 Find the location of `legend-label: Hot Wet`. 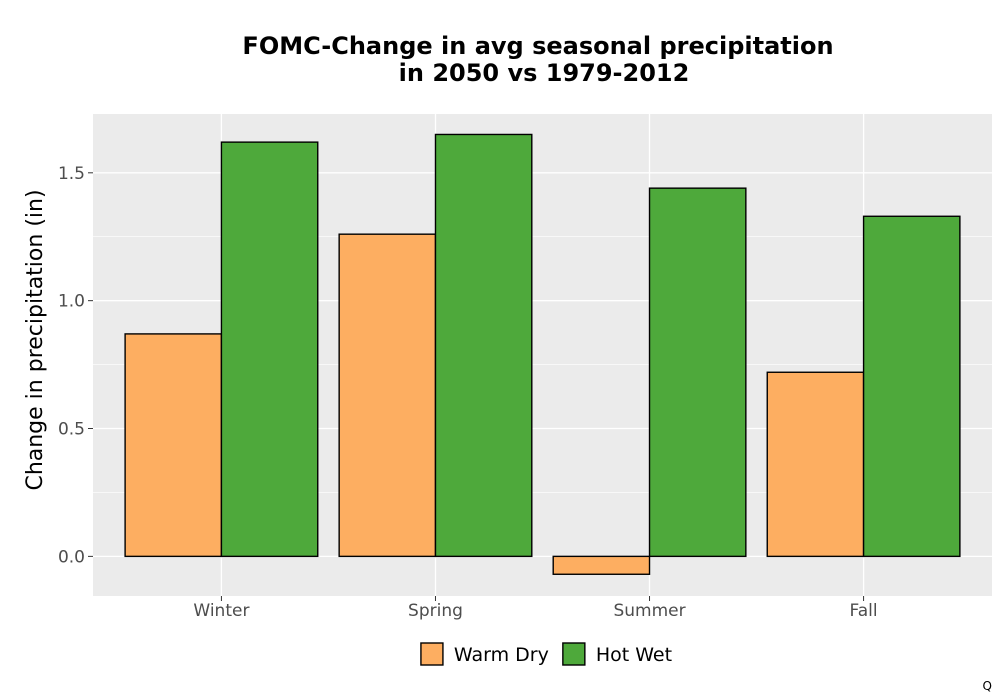

legend-label: Hot Wet is located at coordinates (634, 655).